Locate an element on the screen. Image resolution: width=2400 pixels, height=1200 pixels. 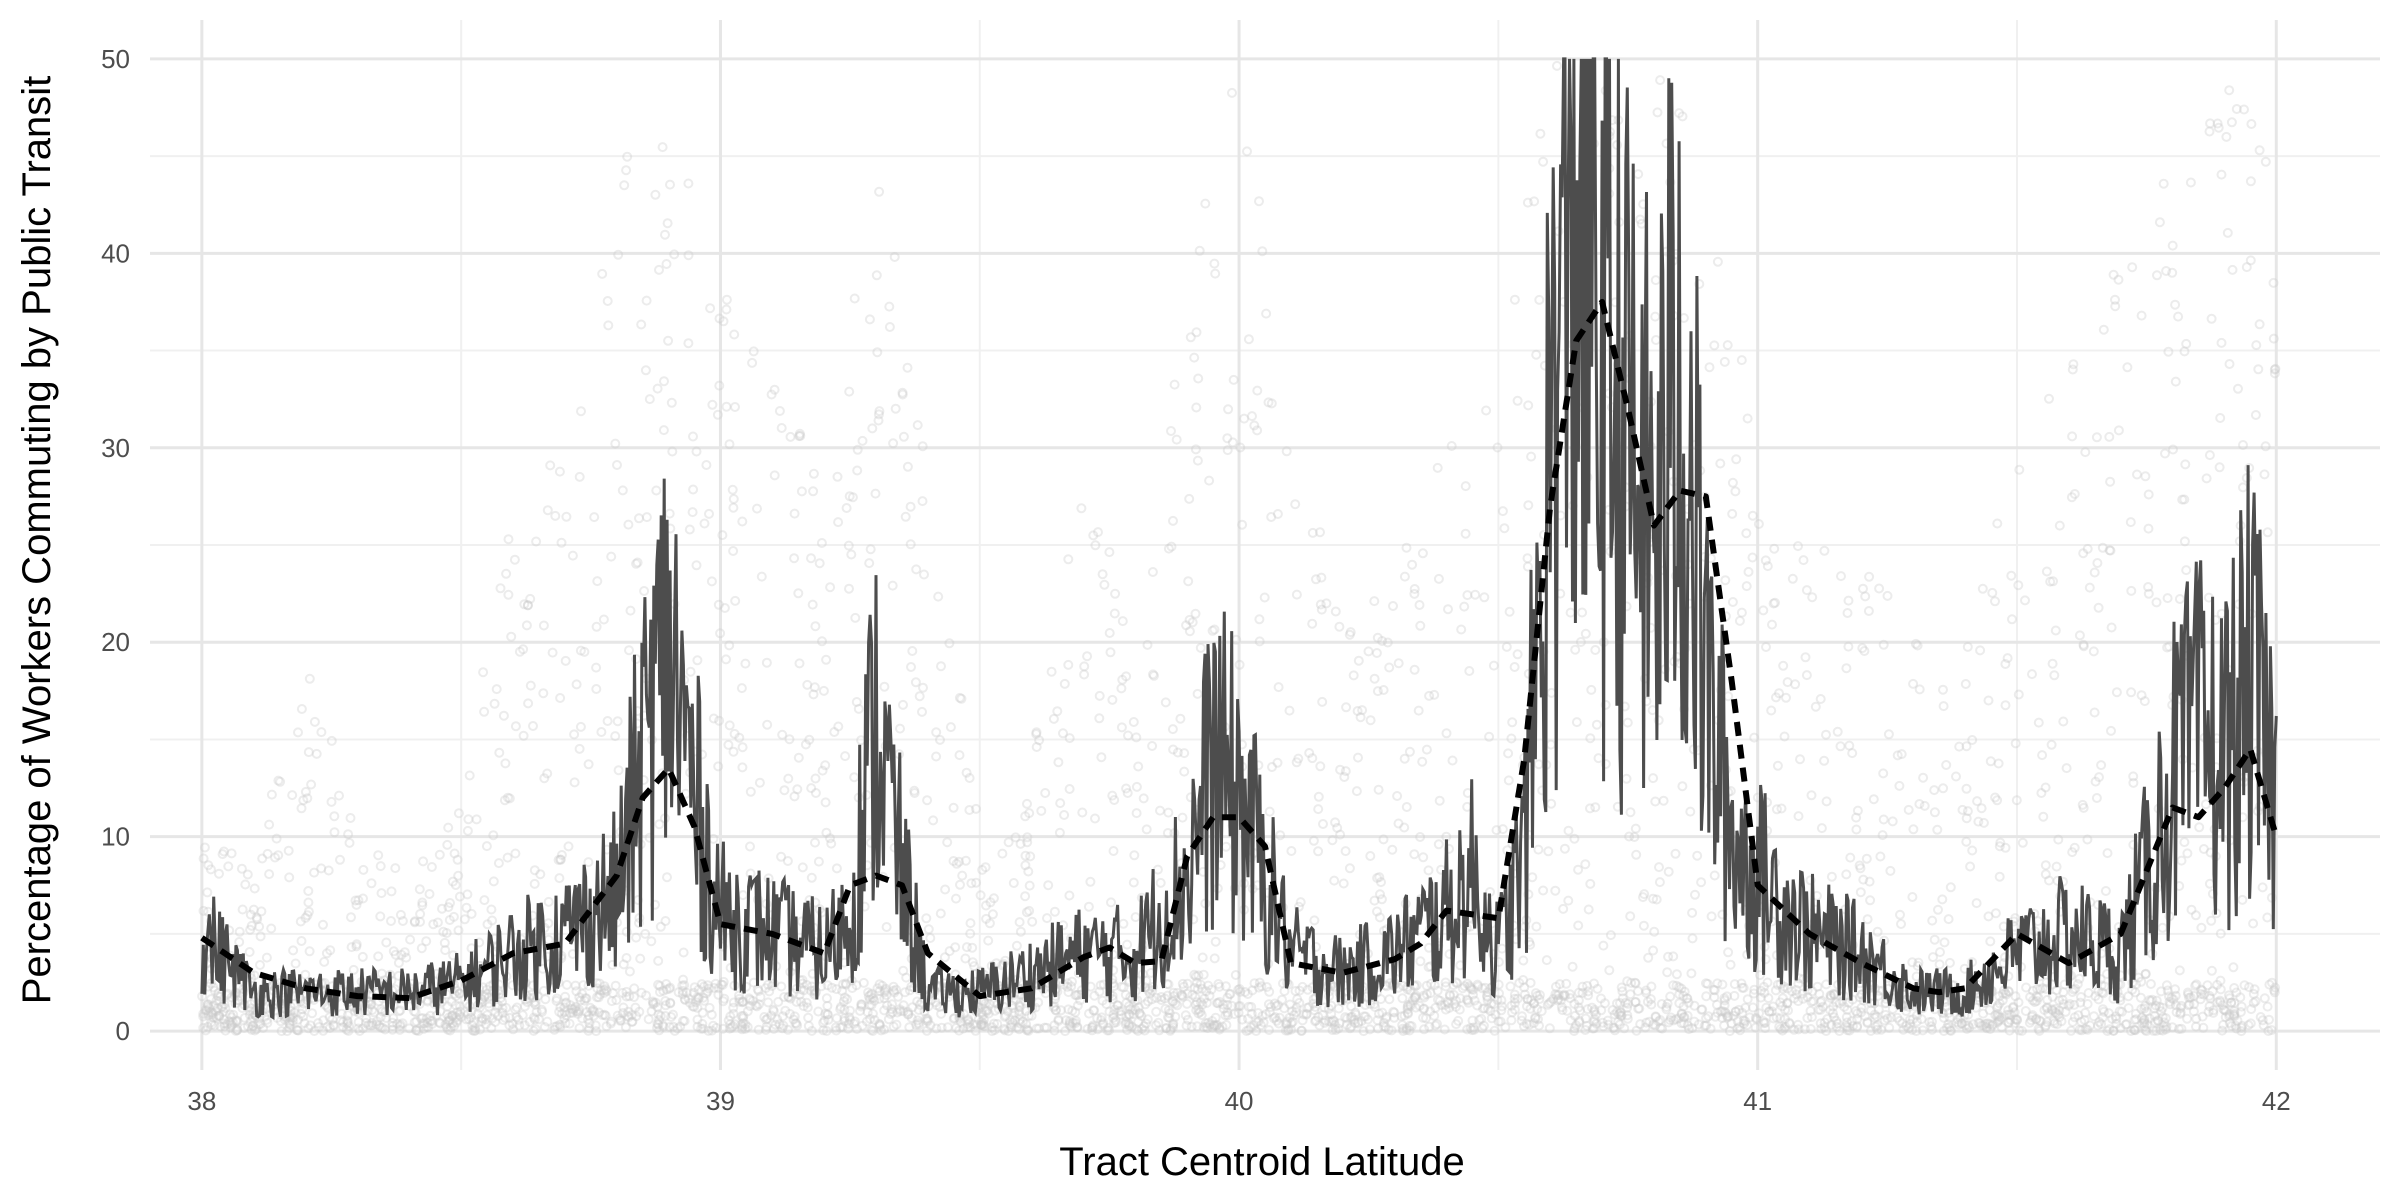
y-tick-label: 10 is located at coordinates (115, 837).